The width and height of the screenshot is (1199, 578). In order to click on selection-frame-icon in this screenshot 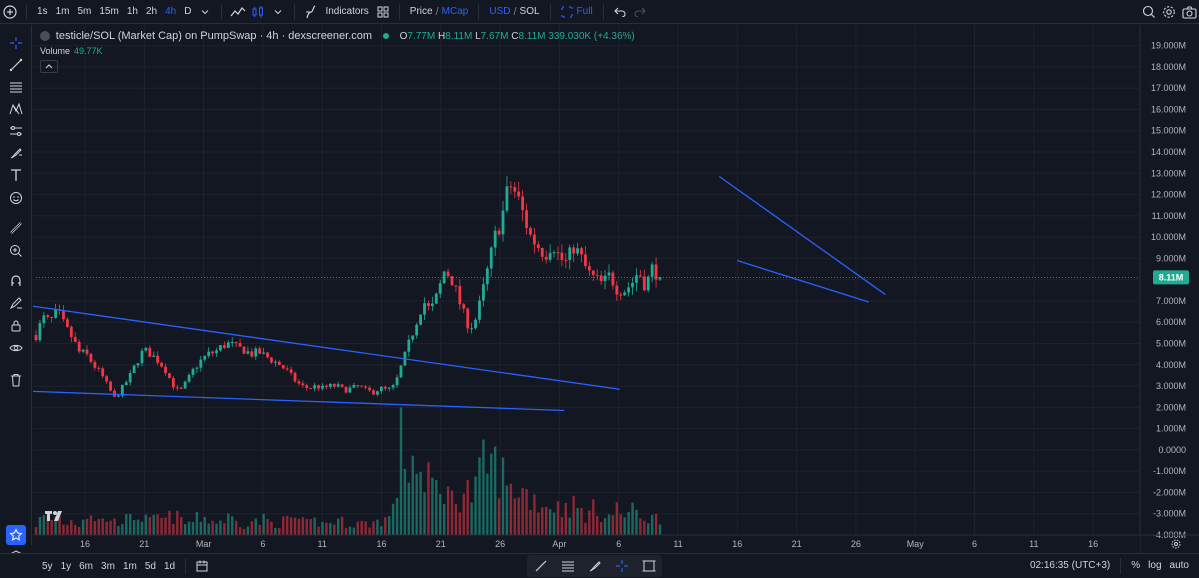, I will do `click(649, 566)`.